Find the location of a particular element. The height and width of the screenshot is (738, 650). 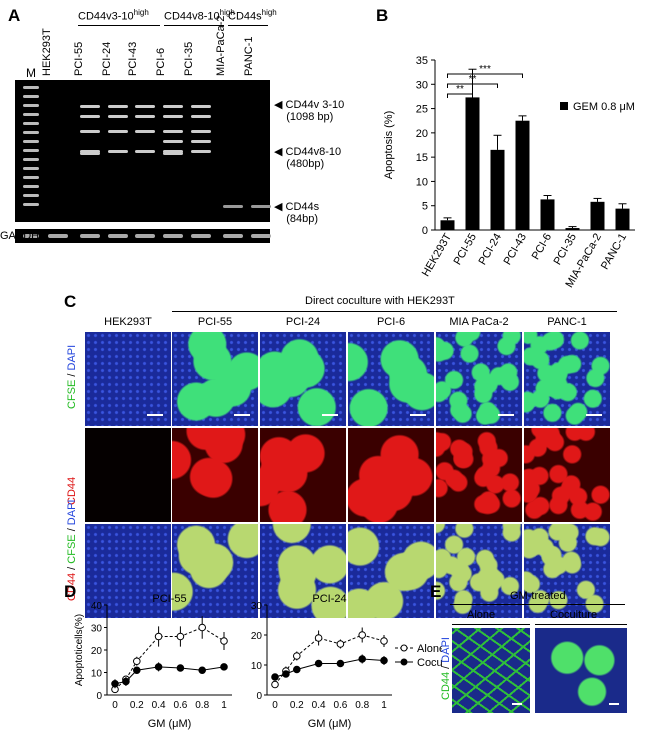

x-tick-label: HEK293T is located at coordinates (437, 255).